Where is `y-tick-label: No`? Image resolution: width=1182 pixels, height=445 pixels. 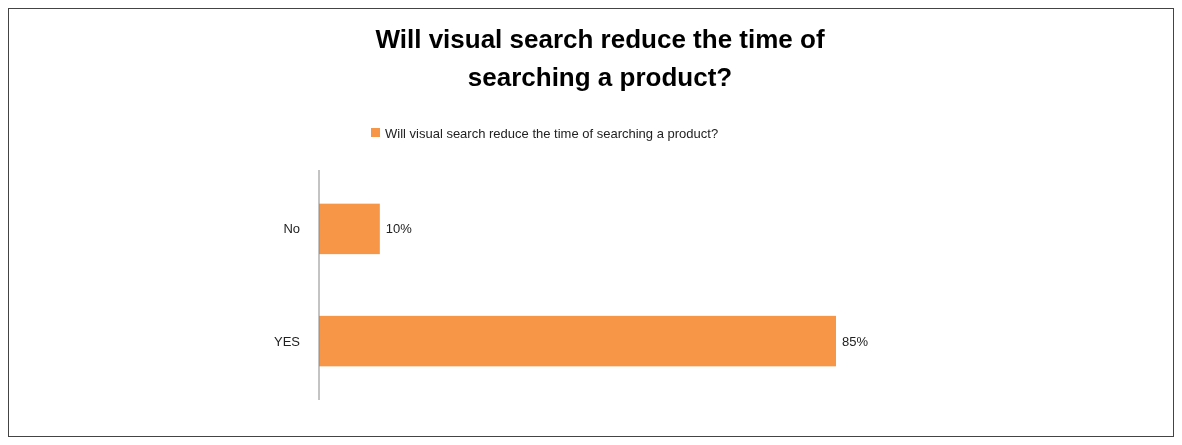
y-tick-label: No is located at coordinates (291, 229).